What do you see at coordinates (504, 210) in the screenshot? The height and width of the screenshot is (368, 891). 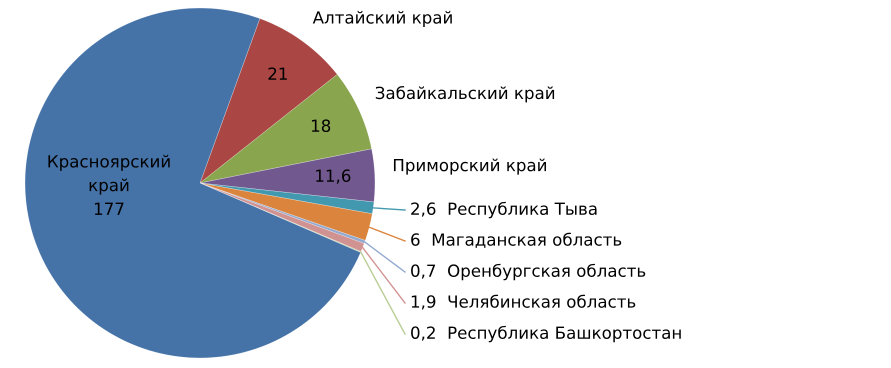 I see `slice-label: 2,6 Республика Тыва` at bounding box center [504, 210].